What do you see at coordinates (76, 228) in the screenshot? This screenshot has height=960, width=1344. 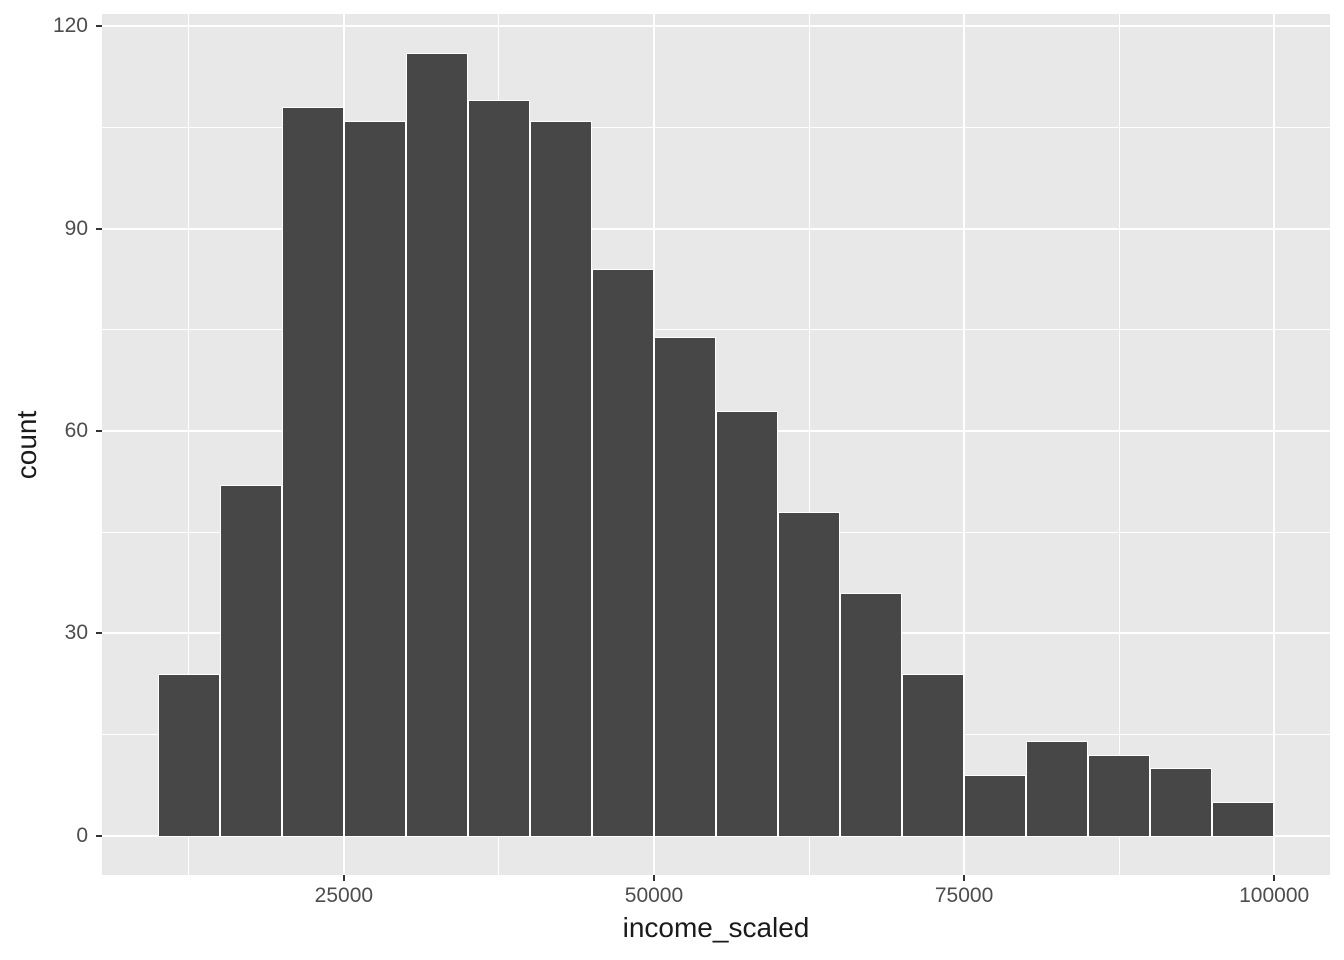 I see `y-tick-label: 90` at bounding box center [76, 228].